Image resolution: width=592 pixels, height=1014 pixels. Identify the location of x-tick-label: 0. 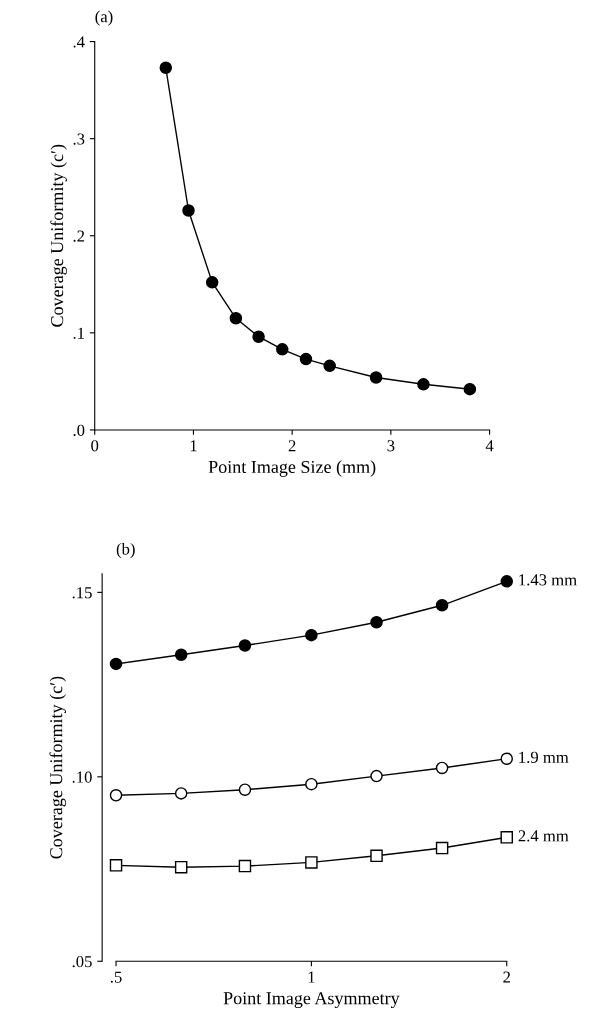
(95, 446).